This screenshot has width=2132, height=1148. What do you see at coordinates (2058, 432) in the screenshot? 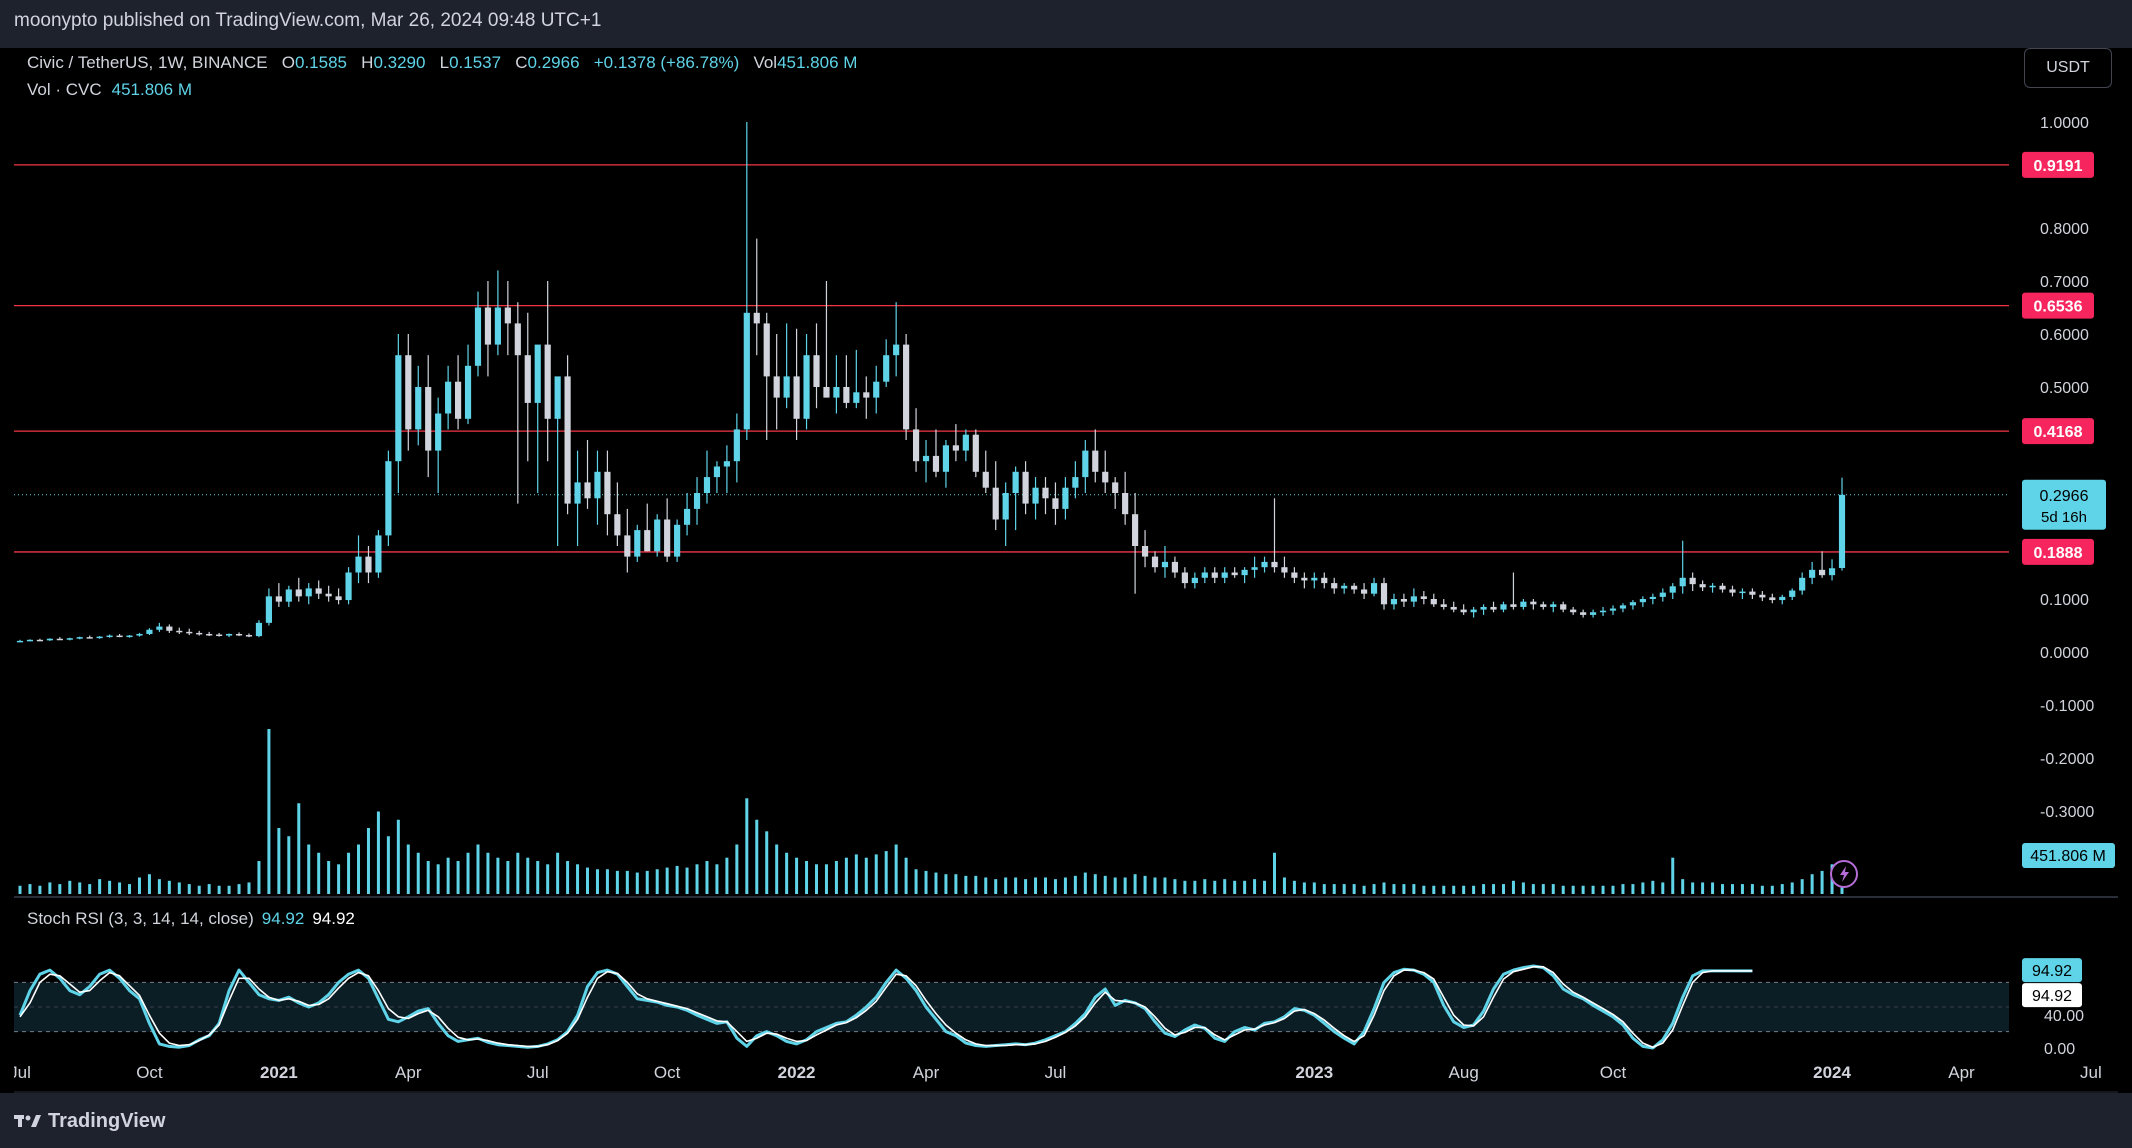
I see `level-label: 0.4168` at bounding box center [2058, 432].